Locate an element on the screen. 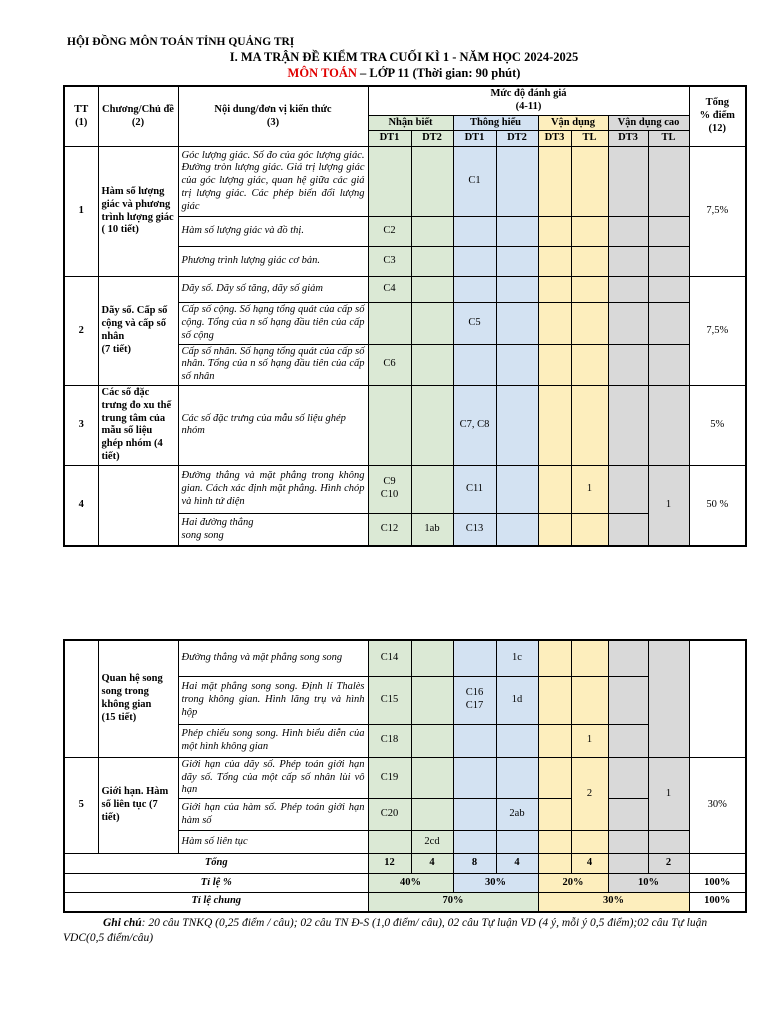  content-unit: Hàm số liên tục is located at coordinates (273, 842).